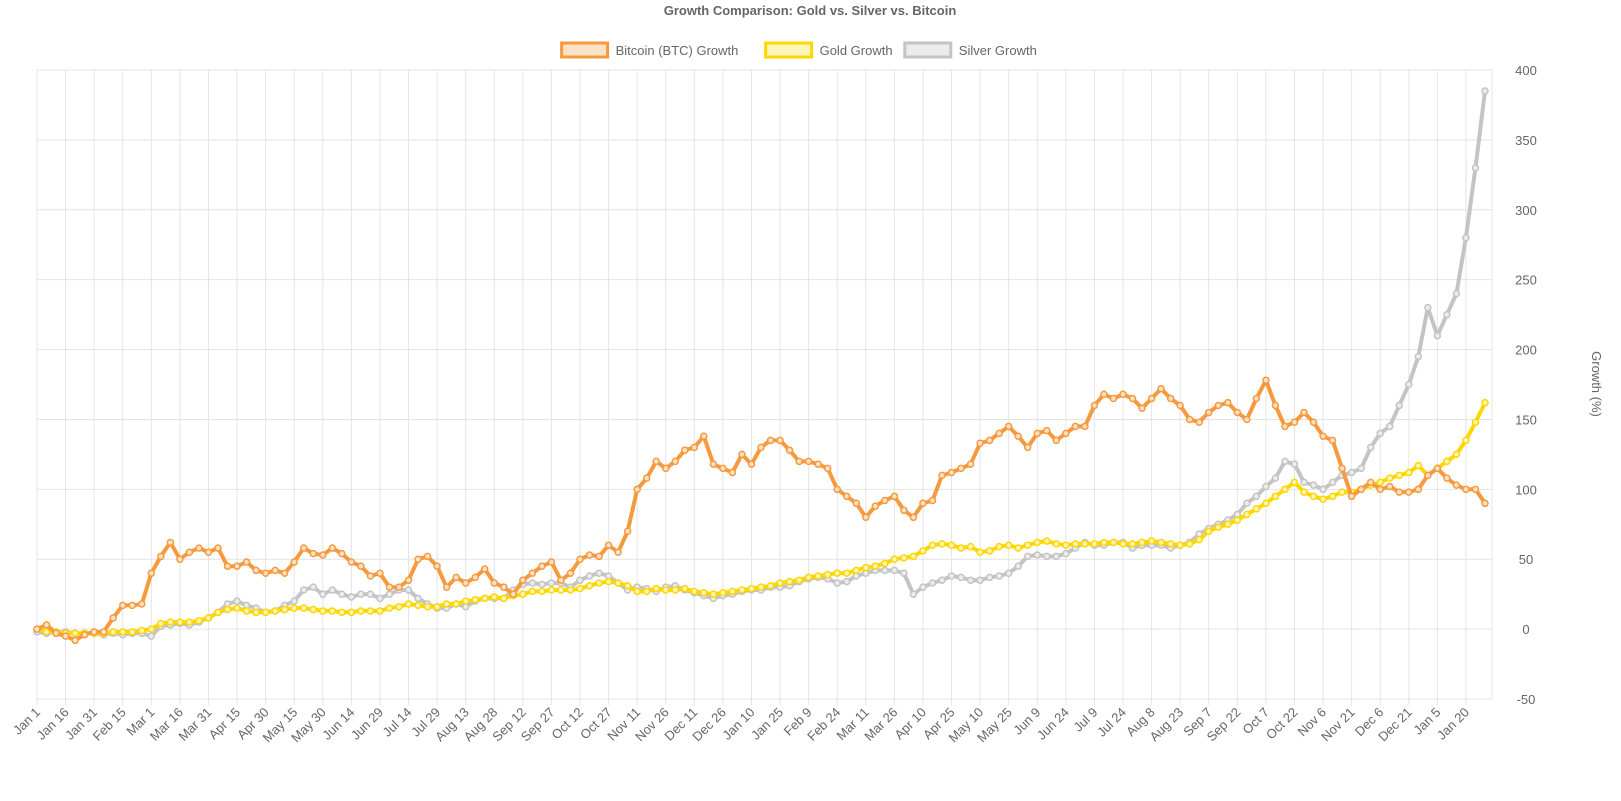  Describe the element at coordinates (1526, 140) in the screenshot. I see `y-tick-label: 350` at that location.